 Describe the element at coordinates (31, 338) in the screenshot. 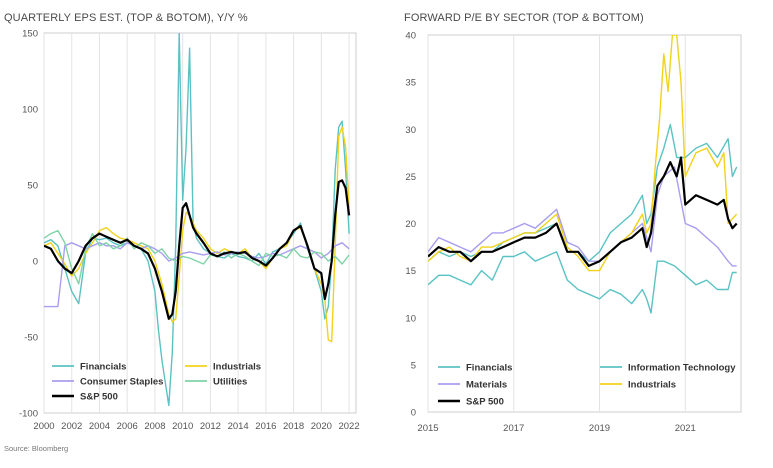

I see `eps-ytick-label: -50` at that location.